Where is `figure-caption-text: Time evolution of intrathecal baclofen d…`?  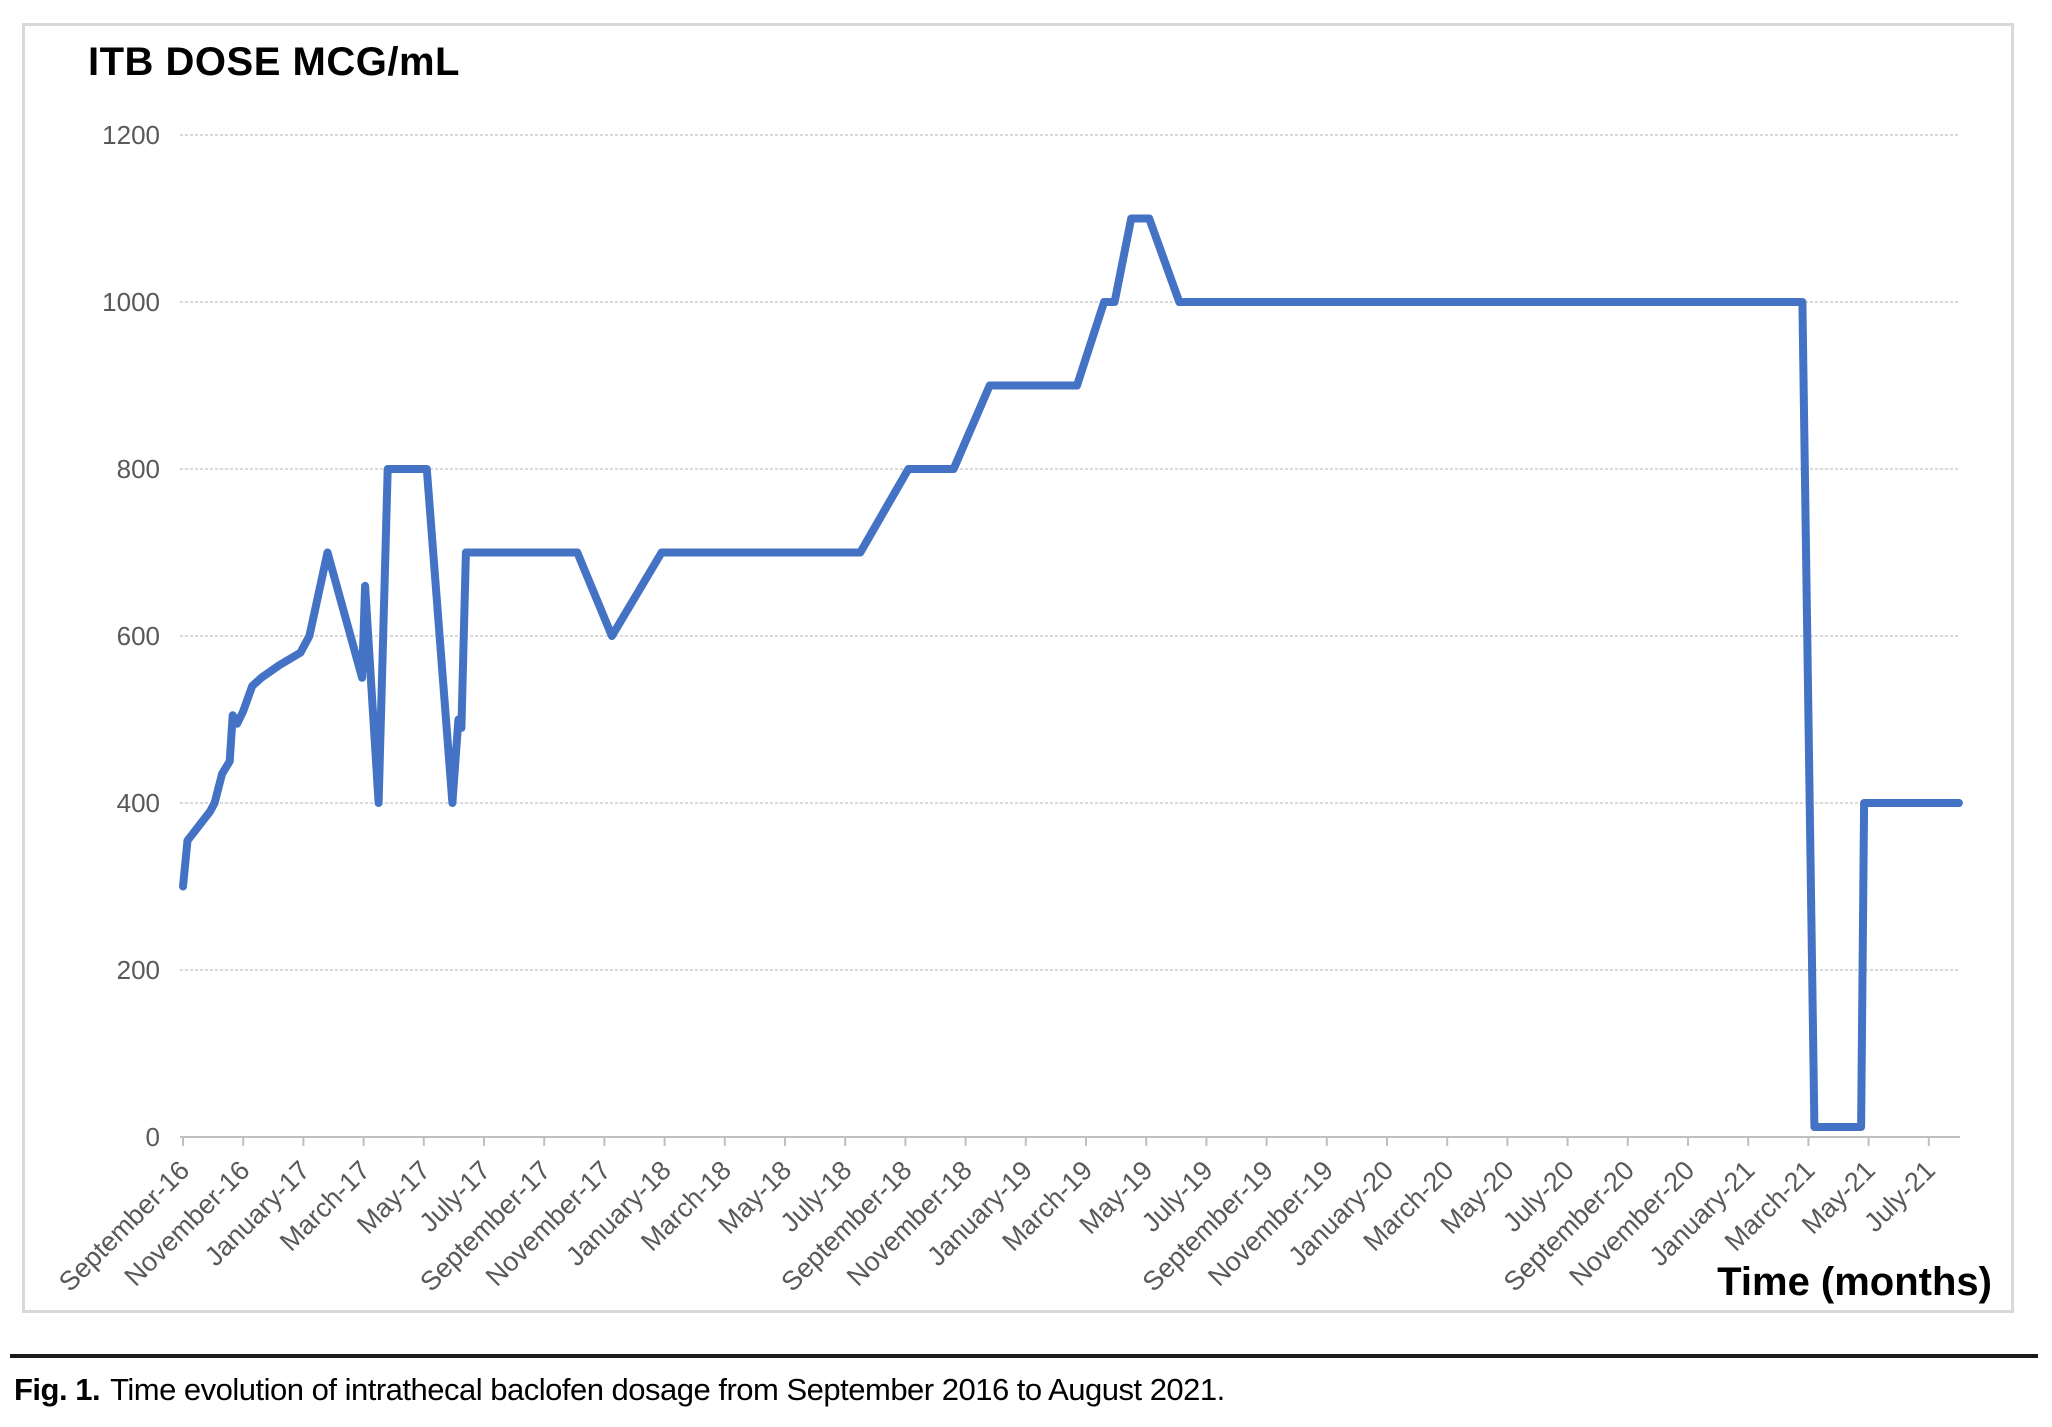 figure-caption-text: Time evolution of intrathecal baclofen d… is located at coordinates (667, 1389).